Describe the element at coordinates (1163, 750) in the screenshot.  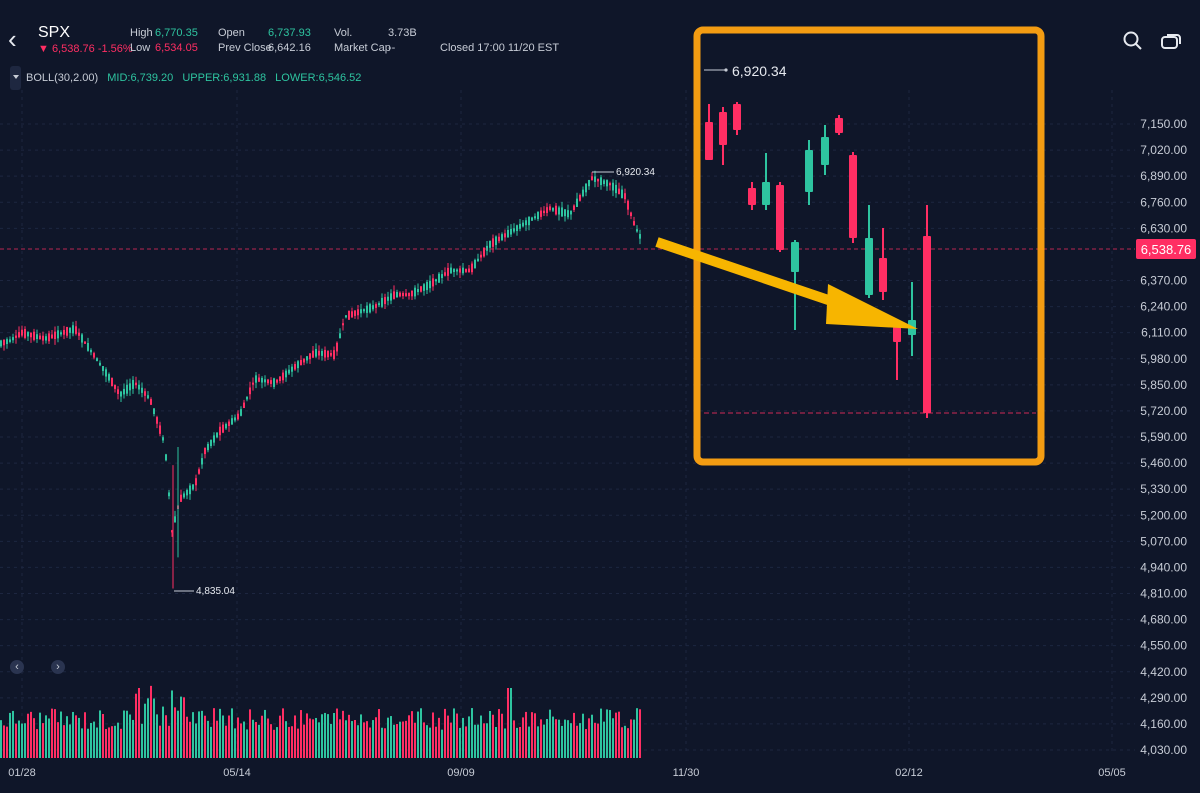
I see `y-tick-label: 4,030.00` at that location.